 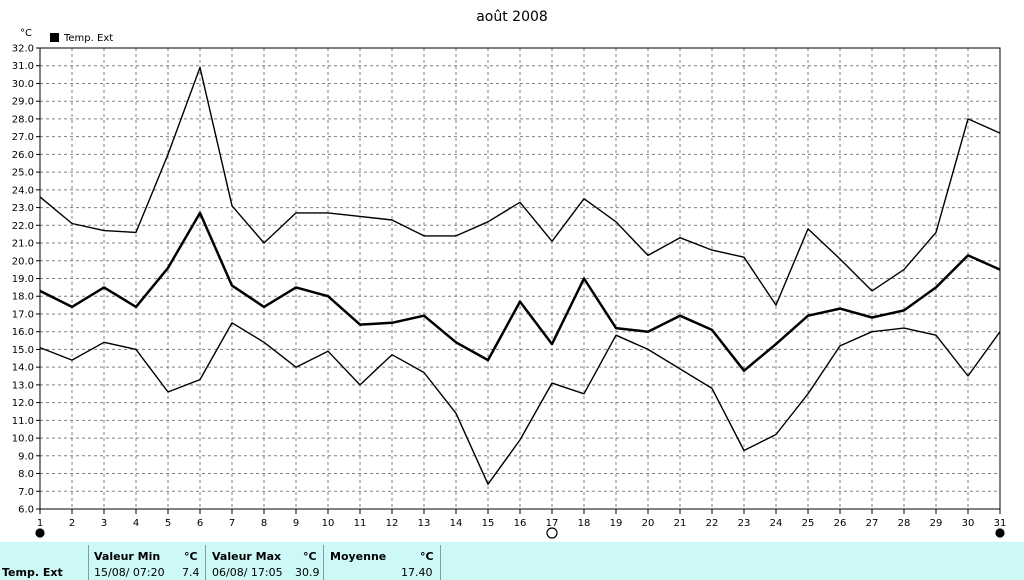 What do you see at coordinates (23, 314) in the screenshot?
I see `y-tick-label: 17.0` at bounding box center [23, 314].